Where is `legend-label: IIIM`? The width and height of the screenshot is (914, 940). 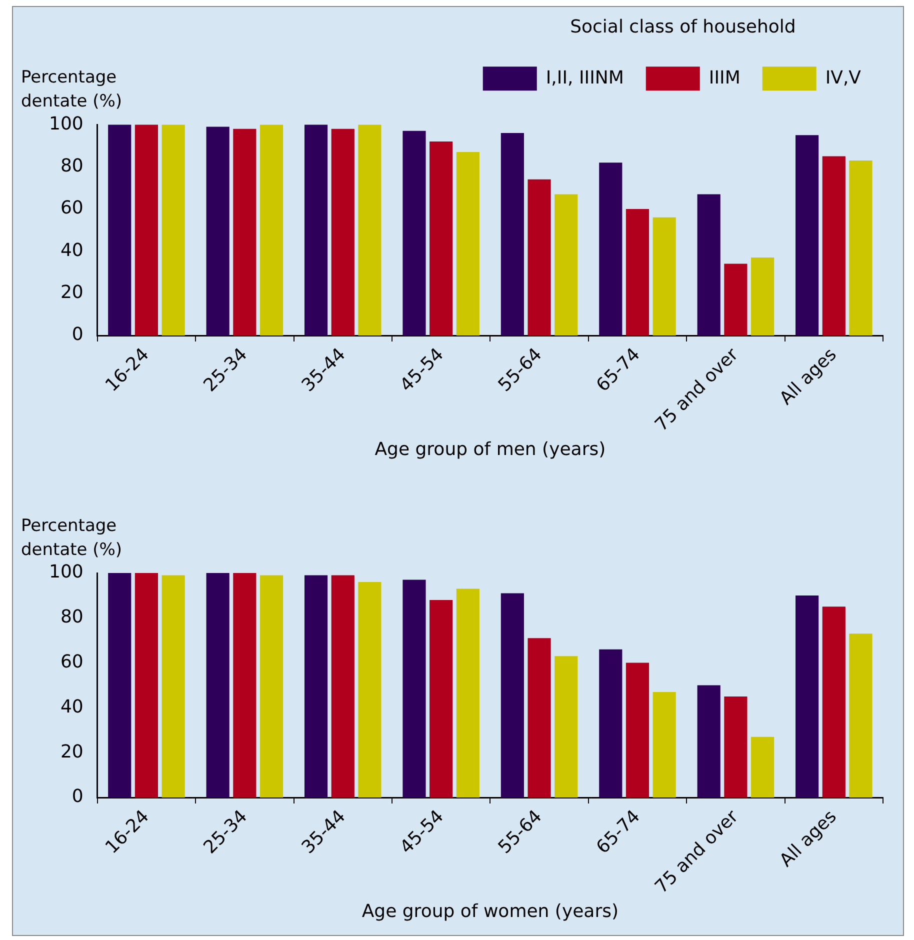 legend-label: IIIM is located at coordinates (724, 77).